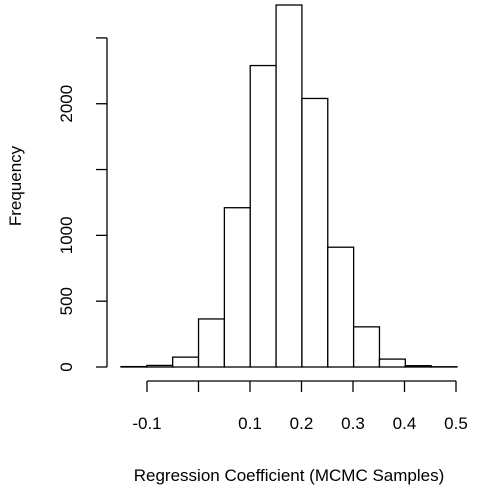  What do you see at coordinates (250, 423) in the screenshot?
I see `x-tick-label-2: 0.1` at bounding box center [250, 423].